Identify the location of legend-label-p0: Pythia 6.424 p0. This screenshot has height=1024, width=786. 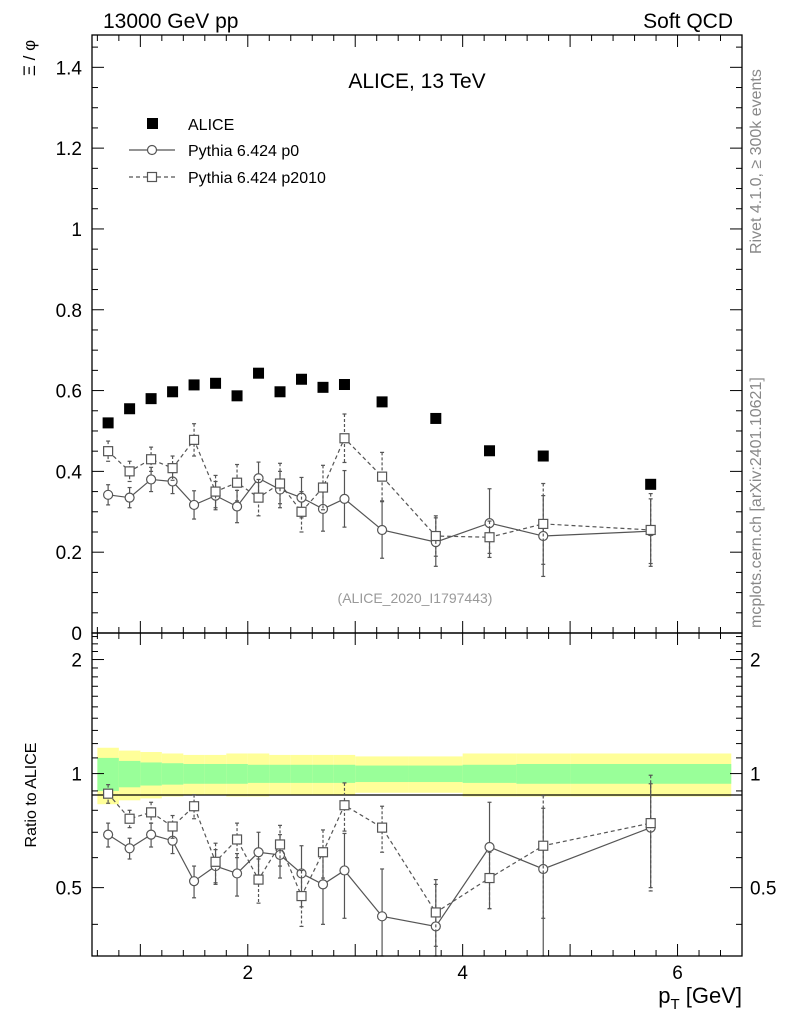
(243, 151).